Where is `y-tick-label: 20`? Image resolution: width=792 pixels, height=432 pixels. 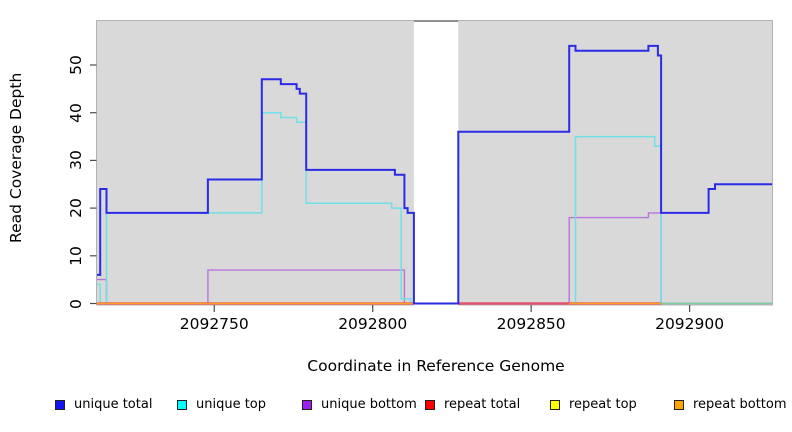
y-tick-label: 20 is located at coordinates (76, 208).